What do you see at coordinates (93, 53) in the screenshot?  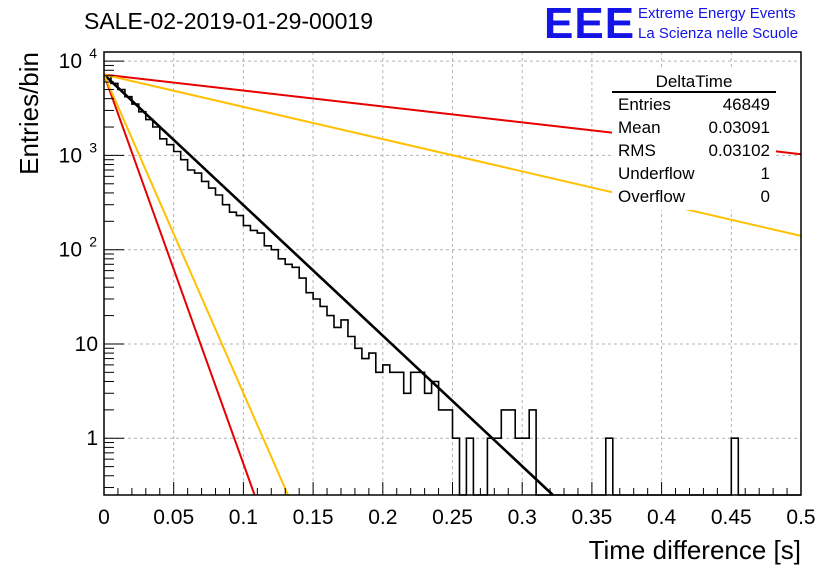 I see `y-tick-exponent: 4` at bounding box center [93, 53].